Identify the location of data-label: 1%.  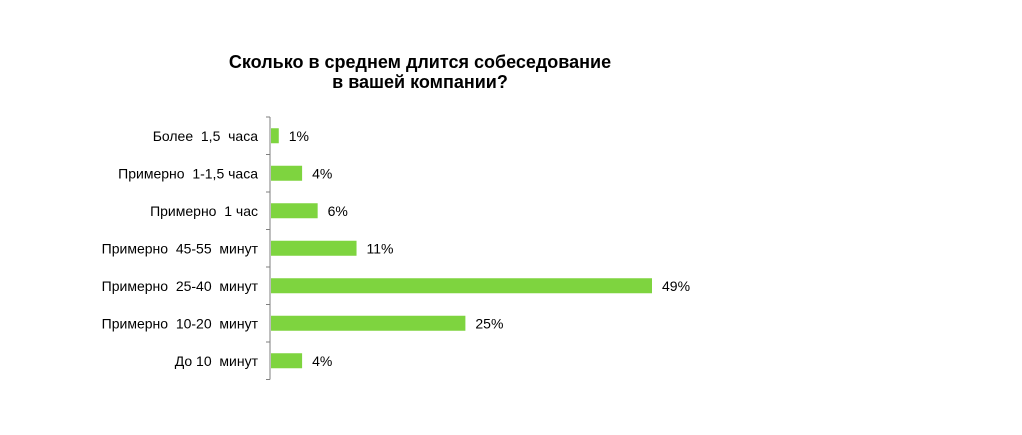
(299, 136).